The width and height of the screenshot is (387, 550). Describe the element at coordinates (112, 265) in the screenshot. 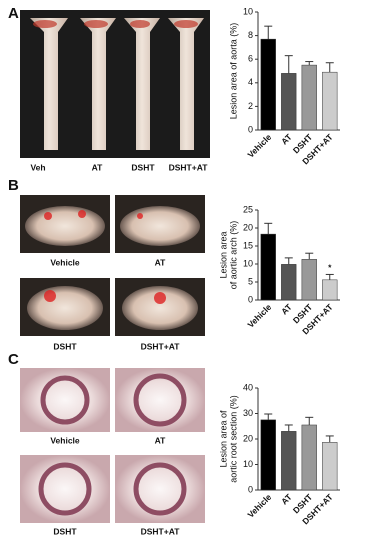

I see `photo-b` at that location.